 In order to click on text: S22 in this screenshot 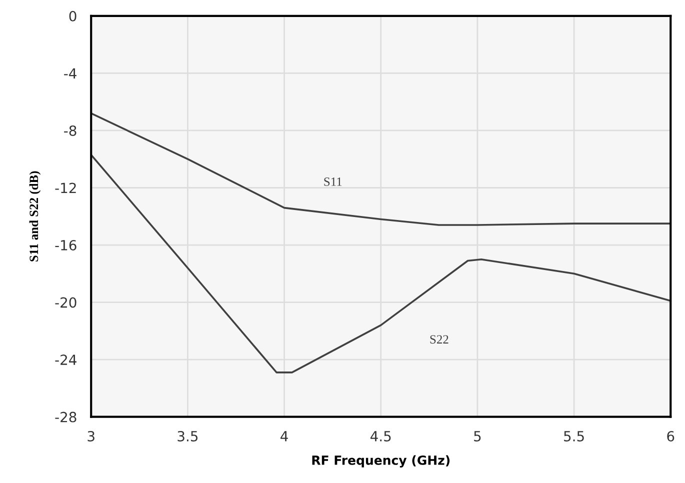, I will do `click(439, 339)`.